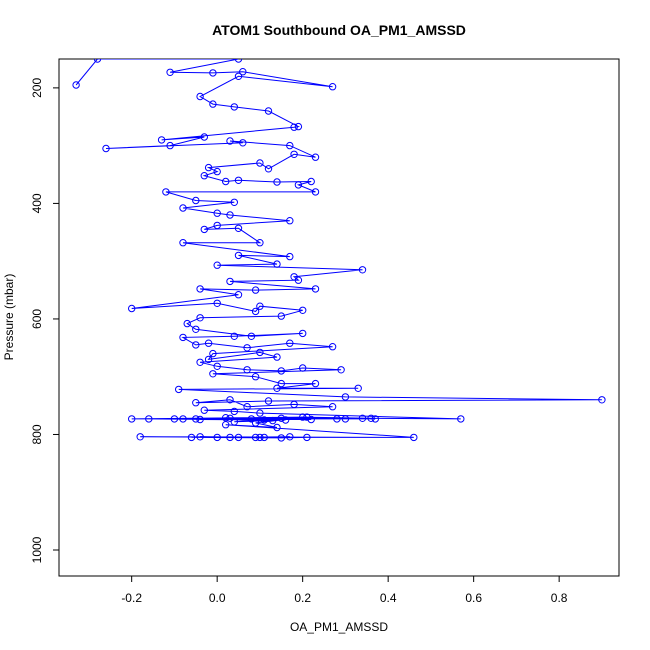 This screenshot has height=650, width=650. I want to click on y-axis-label: Pressure (mbar), so click(9, 317).